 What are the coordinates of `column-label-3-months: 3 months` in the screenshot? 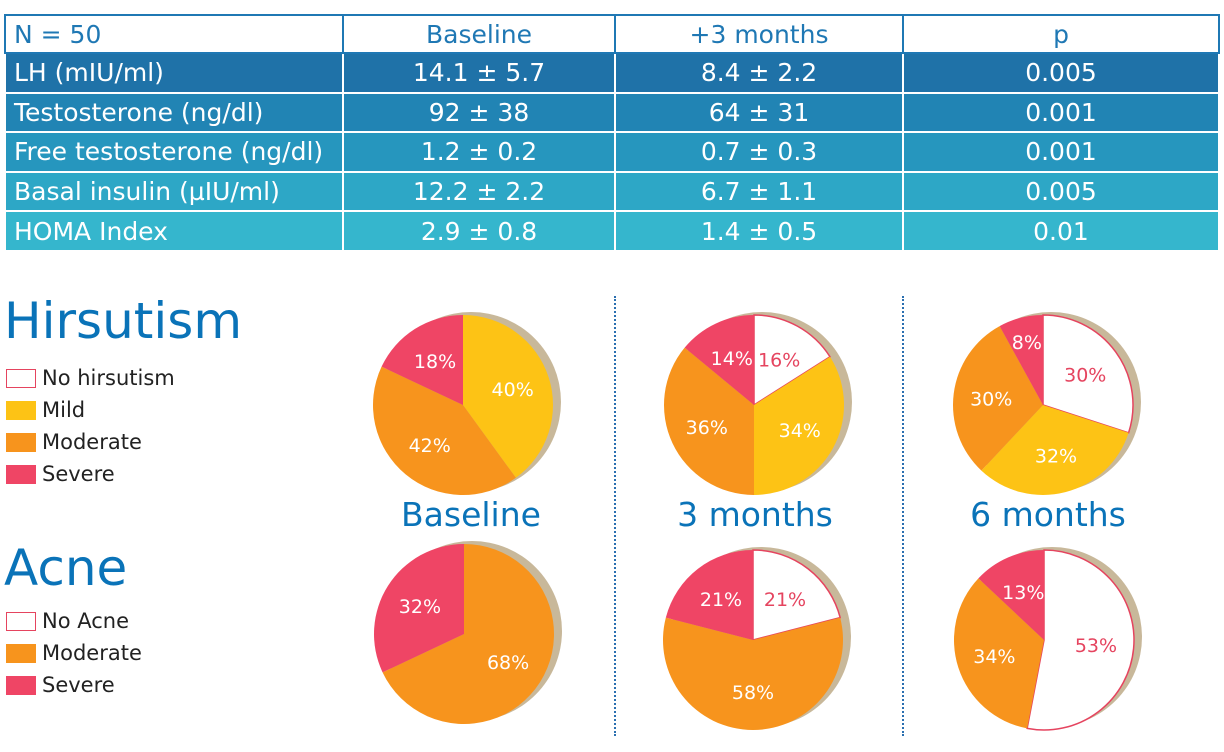 It's located at (755, 514).